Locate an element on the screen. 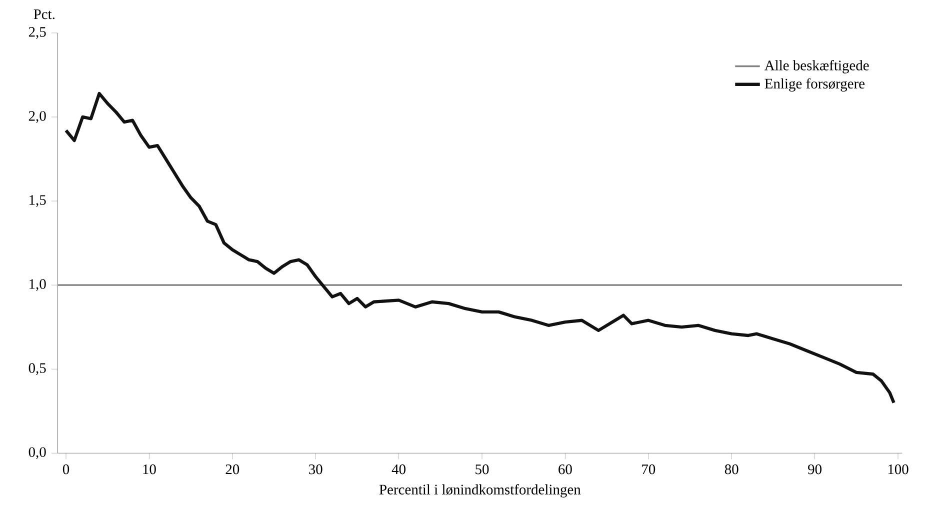 This screenshot has height=517, width=931. x-tick-label: 70 is located at coordinates (649, 469).